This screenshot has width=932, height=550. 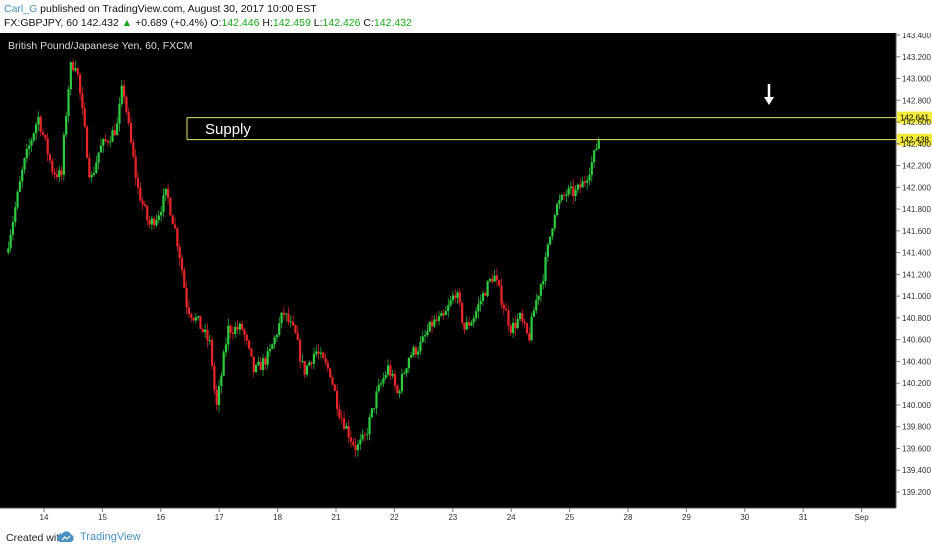 What do you see at coordinates (102, 517) in the screenshot?
I see `time-tick-label: 15` at bounding box center [102, 517].